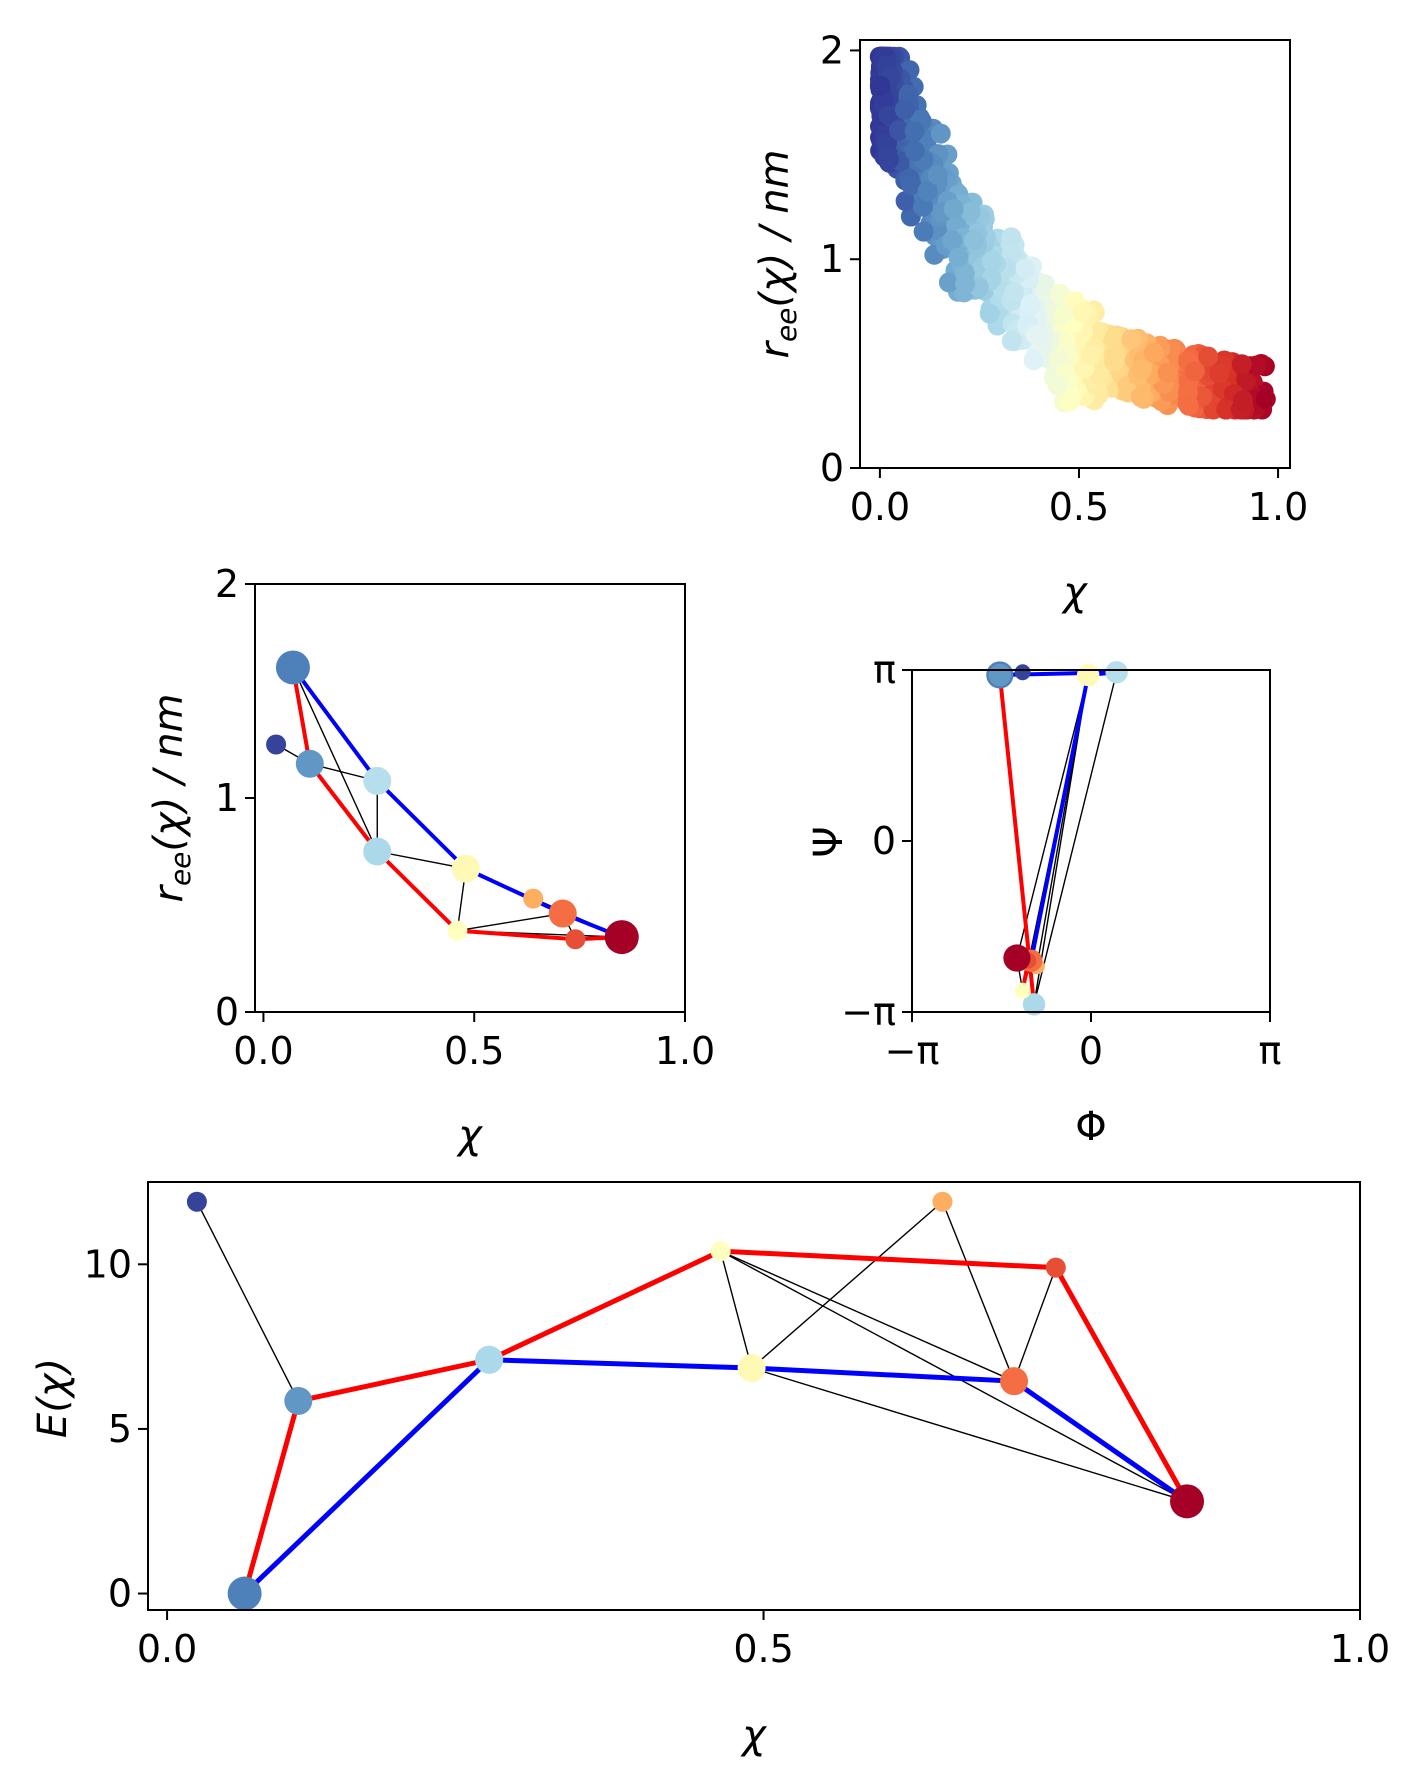  What do you see at coordinates (1091, 1051) in the screenshot?
I see `x-tick-label: 0` at bounding box center [1091, 1051].